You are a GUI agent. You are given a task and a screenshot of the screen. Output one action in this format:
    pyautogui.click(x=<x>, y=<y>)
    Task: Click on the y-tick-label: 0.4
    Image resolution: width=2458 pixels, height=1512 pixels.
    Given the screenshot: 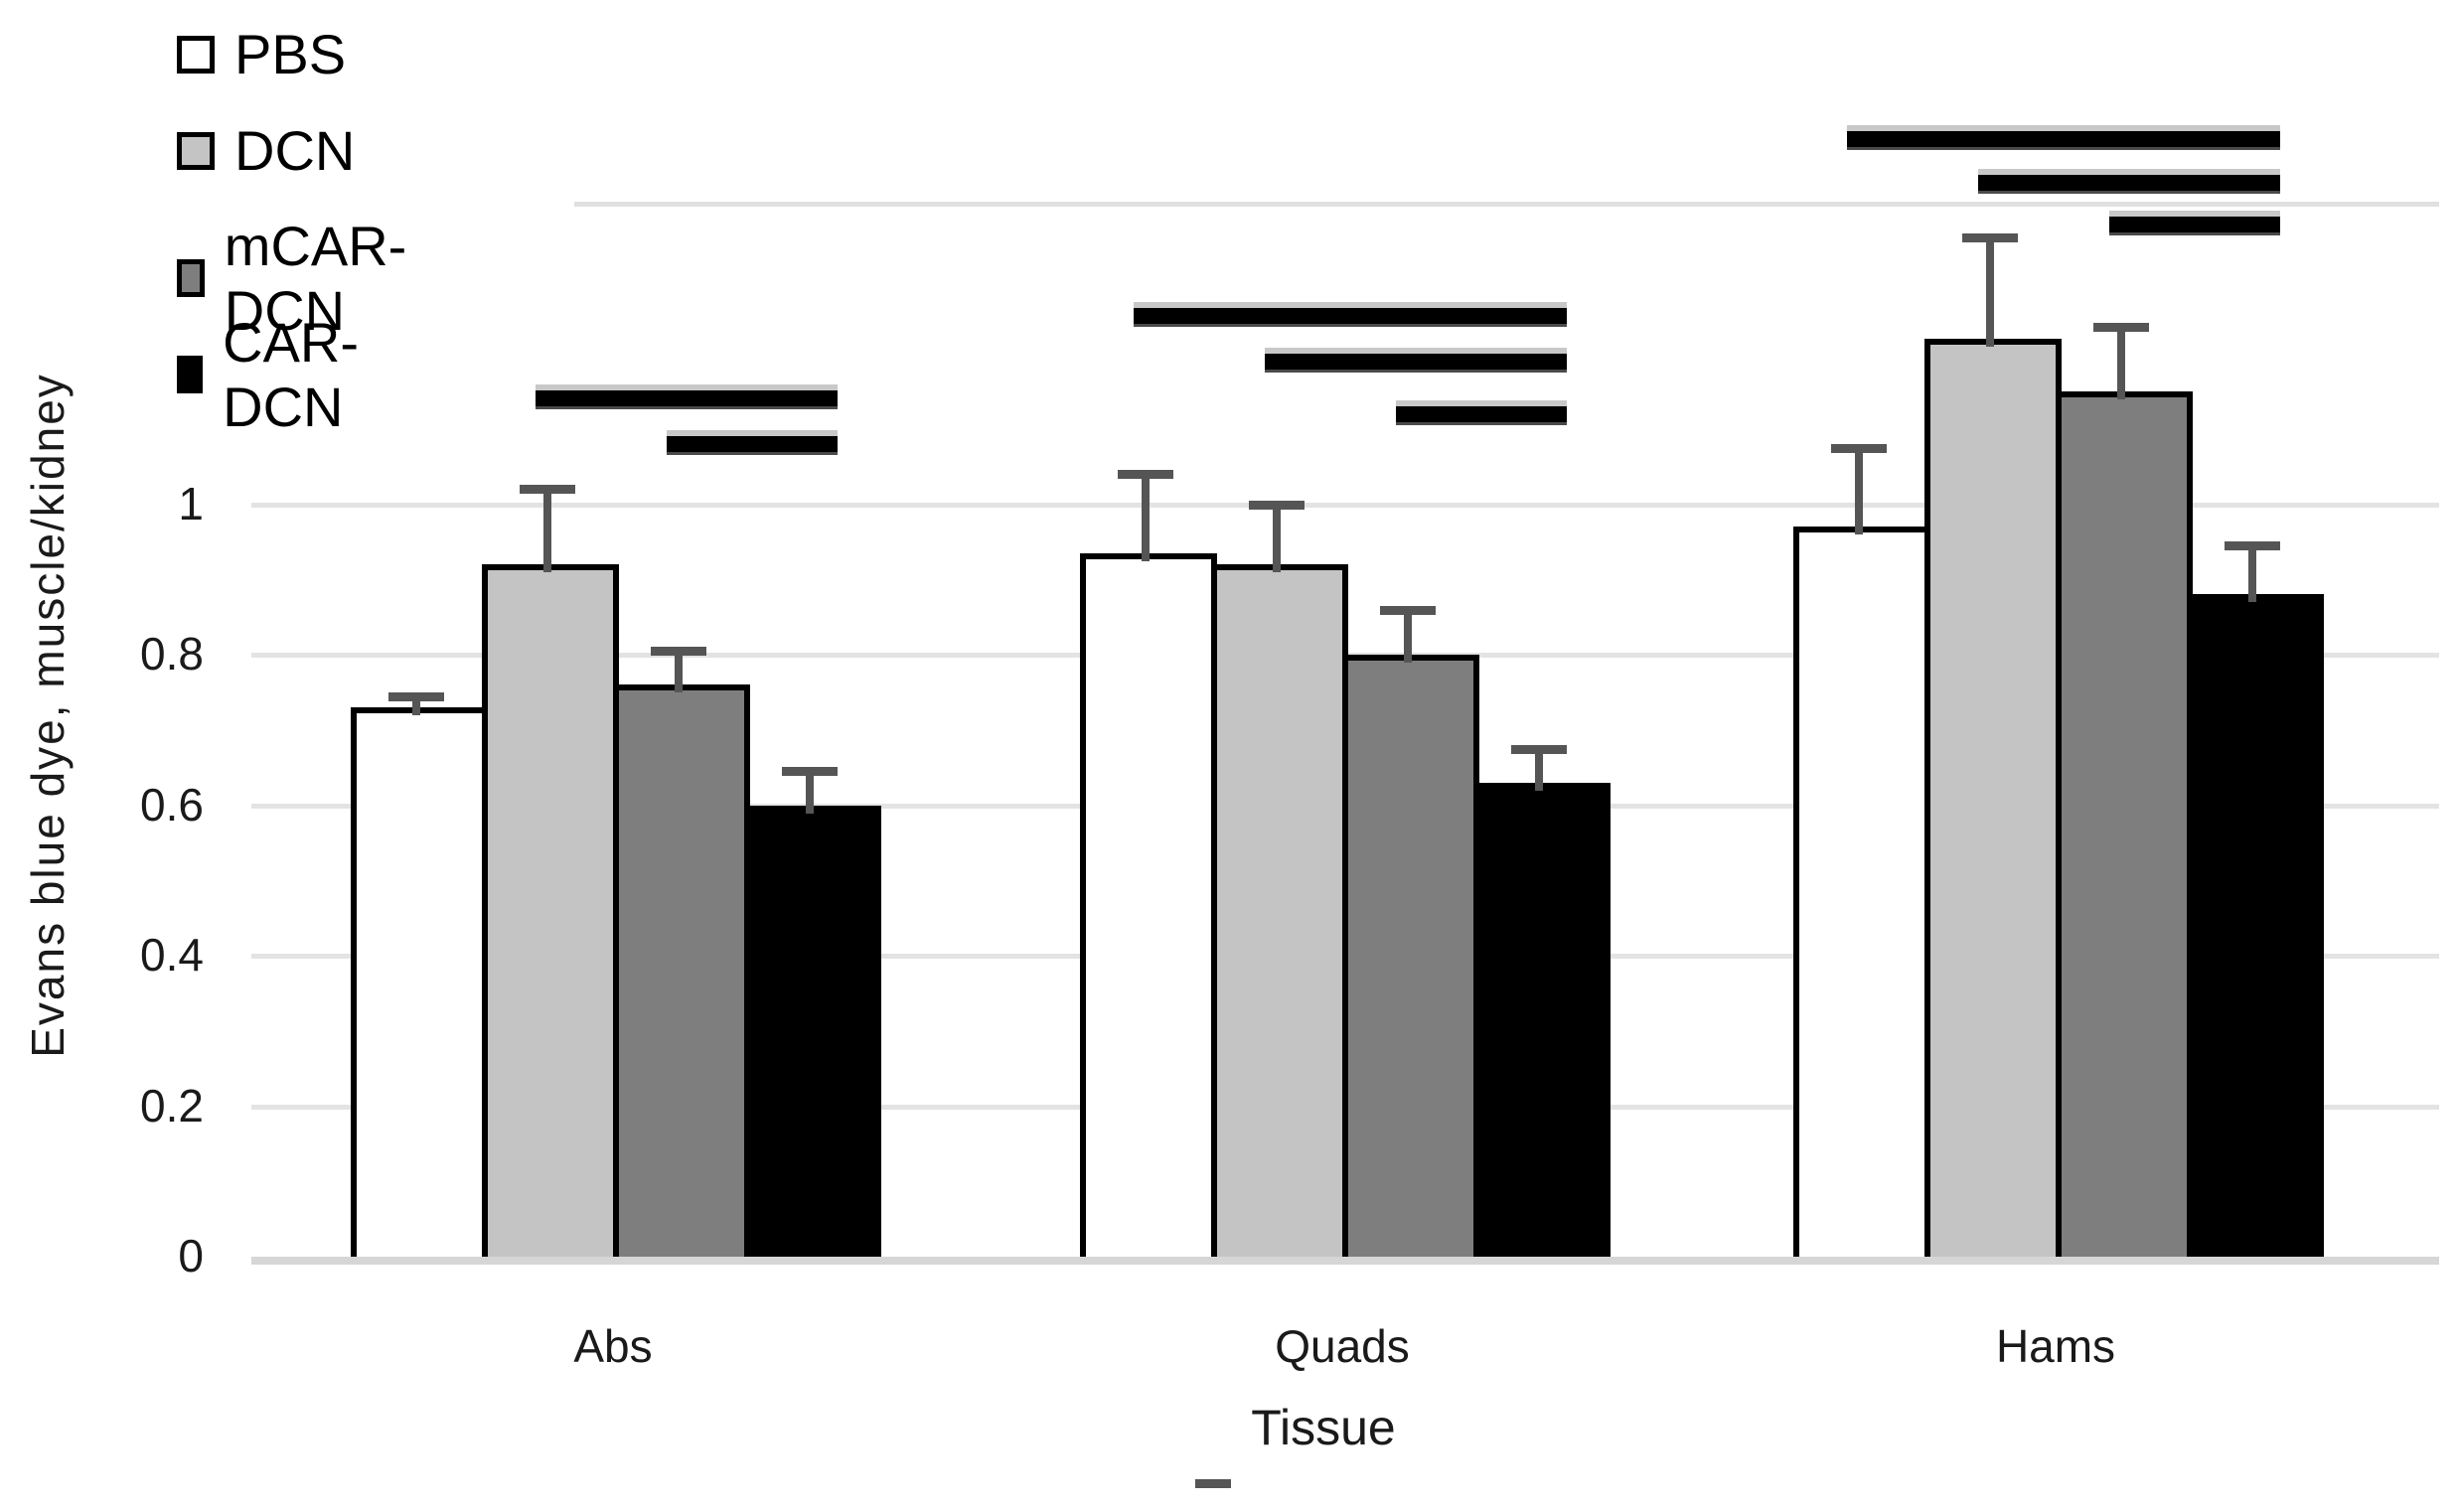 What is the action you would take?
    pyautogui.click(x=172, y=955)
    